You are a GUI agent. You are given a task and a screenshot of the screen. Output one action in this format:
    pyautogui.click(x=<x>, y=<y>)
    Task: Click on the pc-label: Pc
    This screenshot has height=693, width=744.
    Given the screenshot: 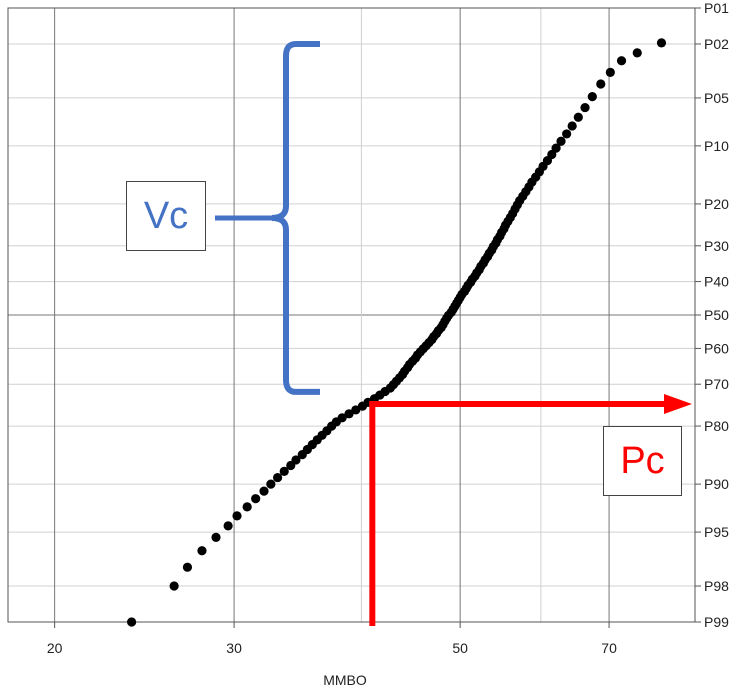 What is the action you would take?
    pyautogui.click(x=642, y=460)
    